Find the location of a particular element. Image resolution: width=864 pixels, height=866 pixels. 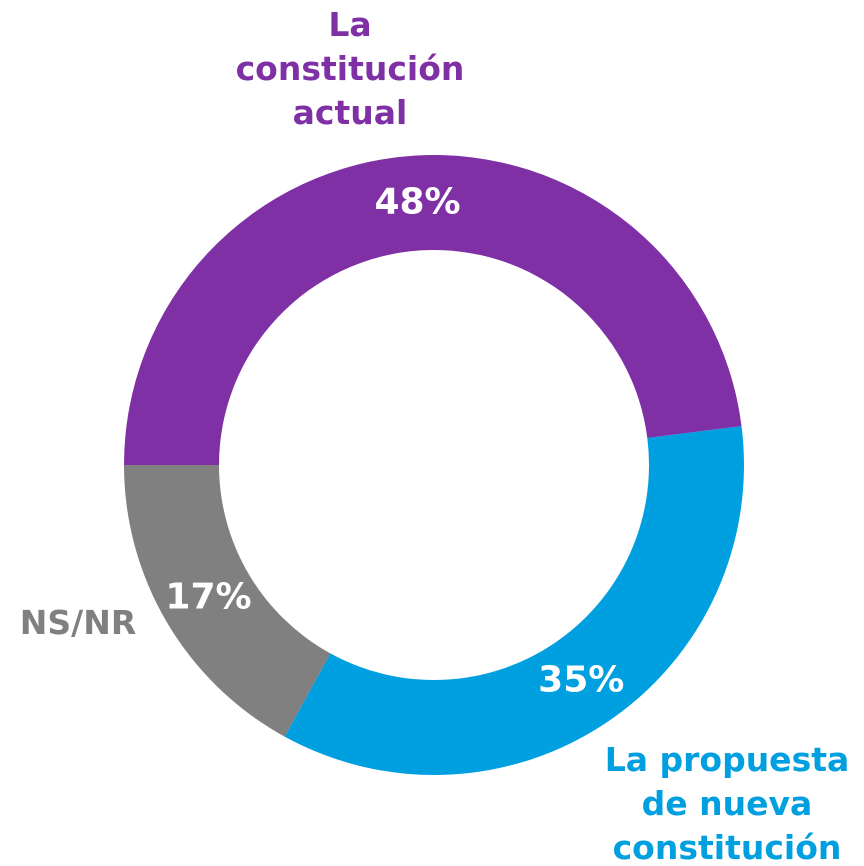

value-label: 48% is located at coordinates (417, 202).